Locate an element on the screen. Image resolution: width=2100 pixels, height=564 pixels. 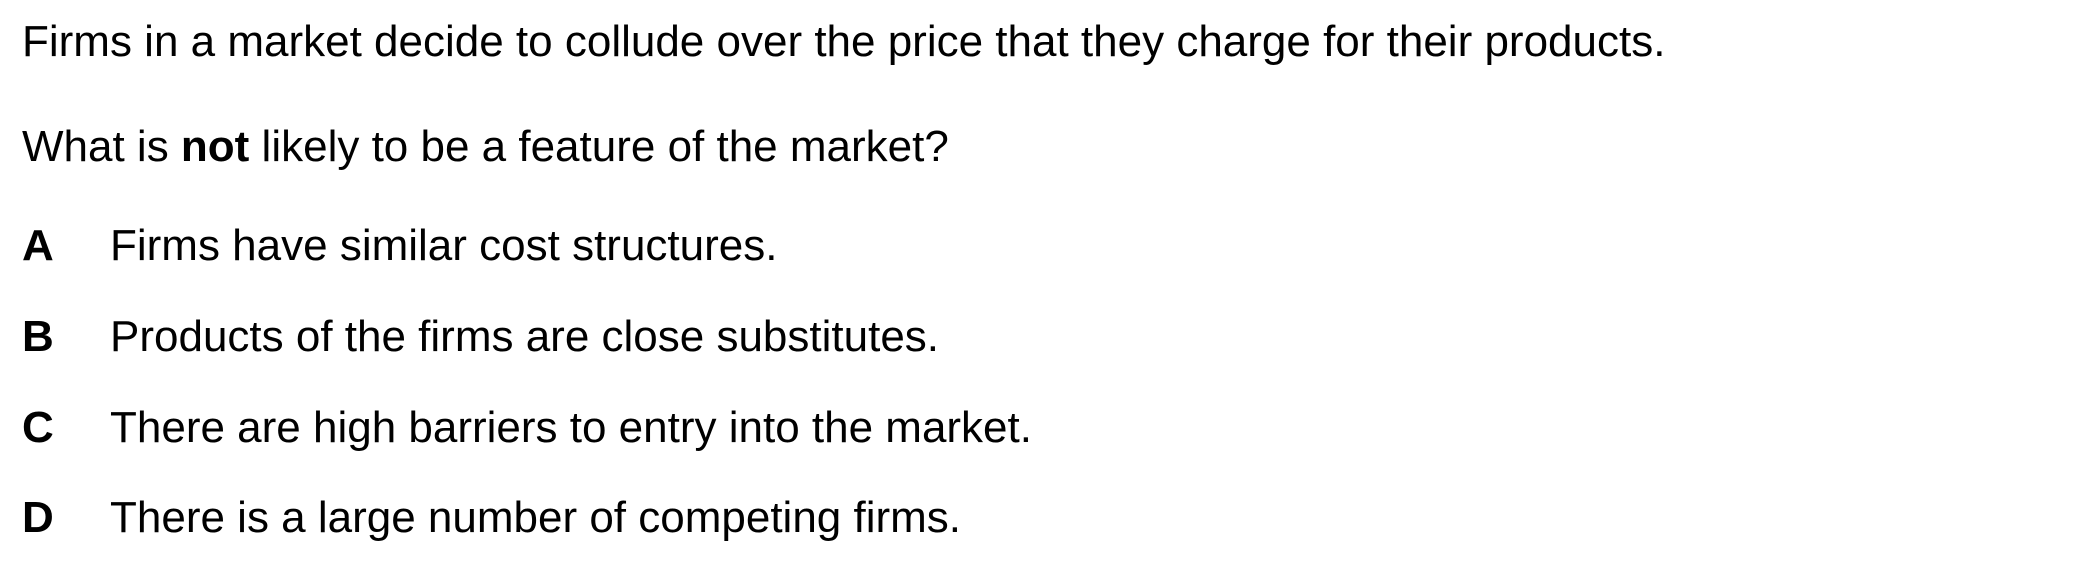
option-letter: A is located at coordinates (38, 245).